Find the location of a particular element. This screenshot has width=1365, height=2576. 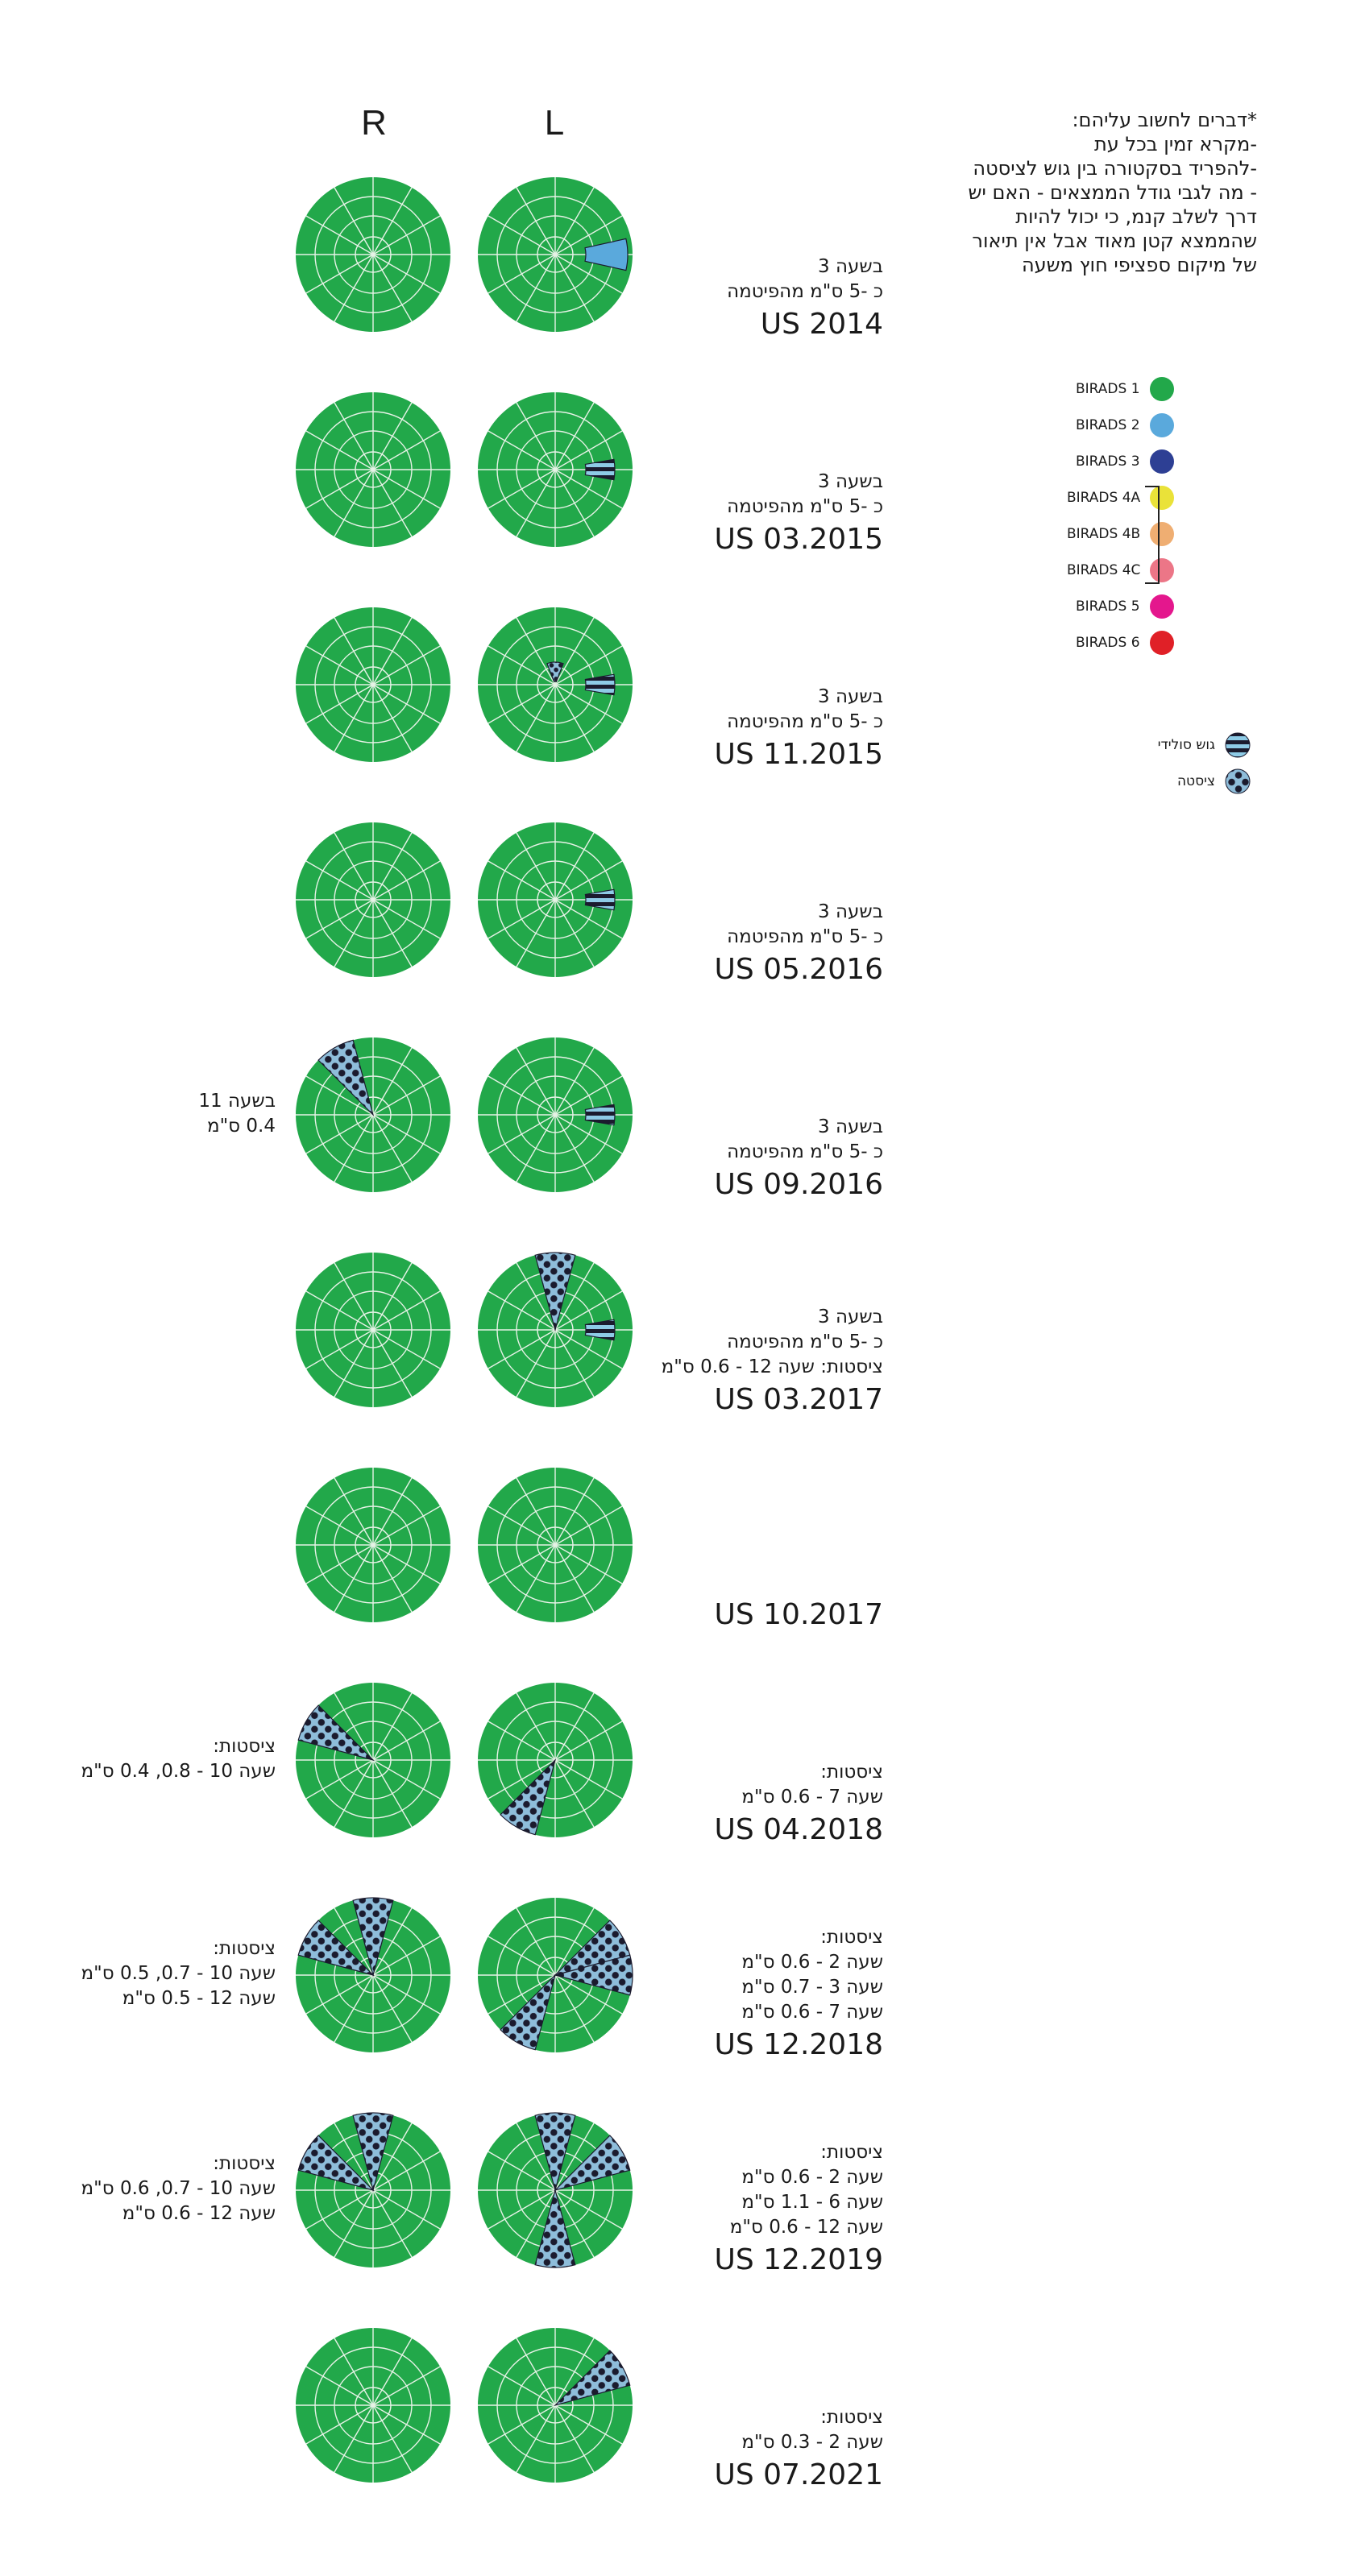

visit-title: US 12.2019 is located at coordinates (798, 2259).